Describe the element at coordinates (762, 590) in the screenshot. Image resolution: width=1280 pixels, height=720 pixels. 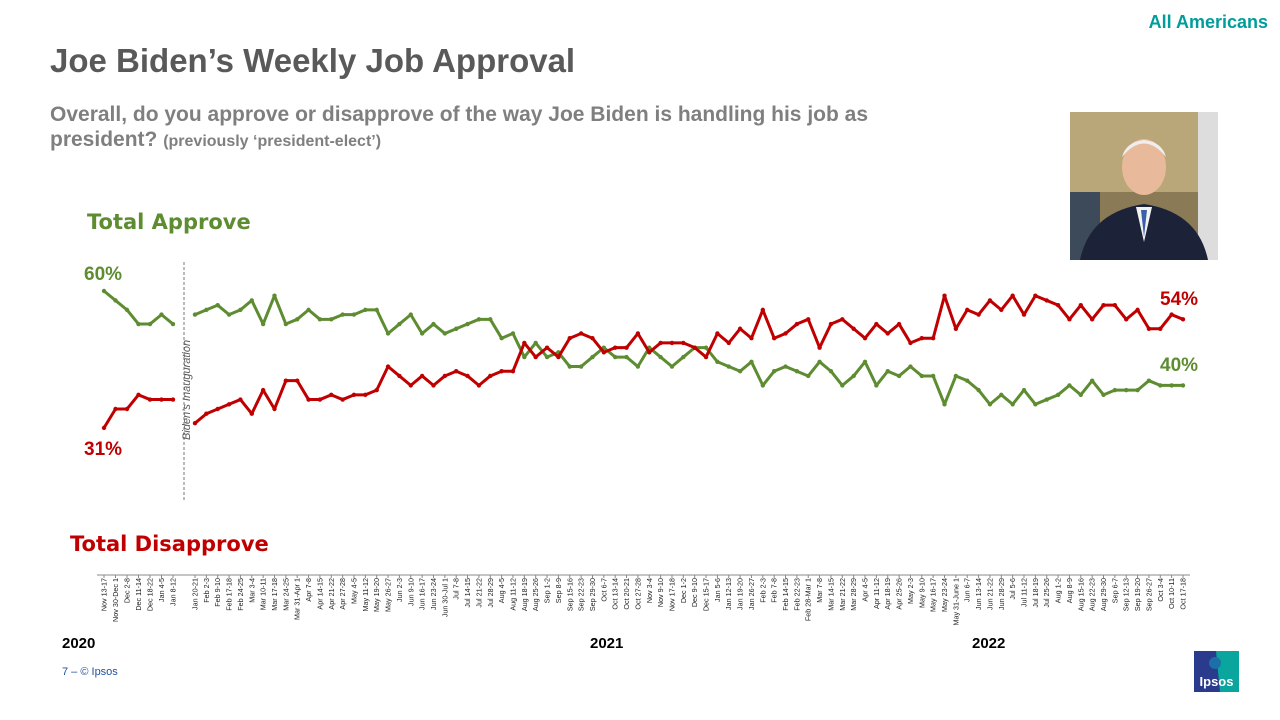
I see `x-tick-label: Feb 2-3` at that location.